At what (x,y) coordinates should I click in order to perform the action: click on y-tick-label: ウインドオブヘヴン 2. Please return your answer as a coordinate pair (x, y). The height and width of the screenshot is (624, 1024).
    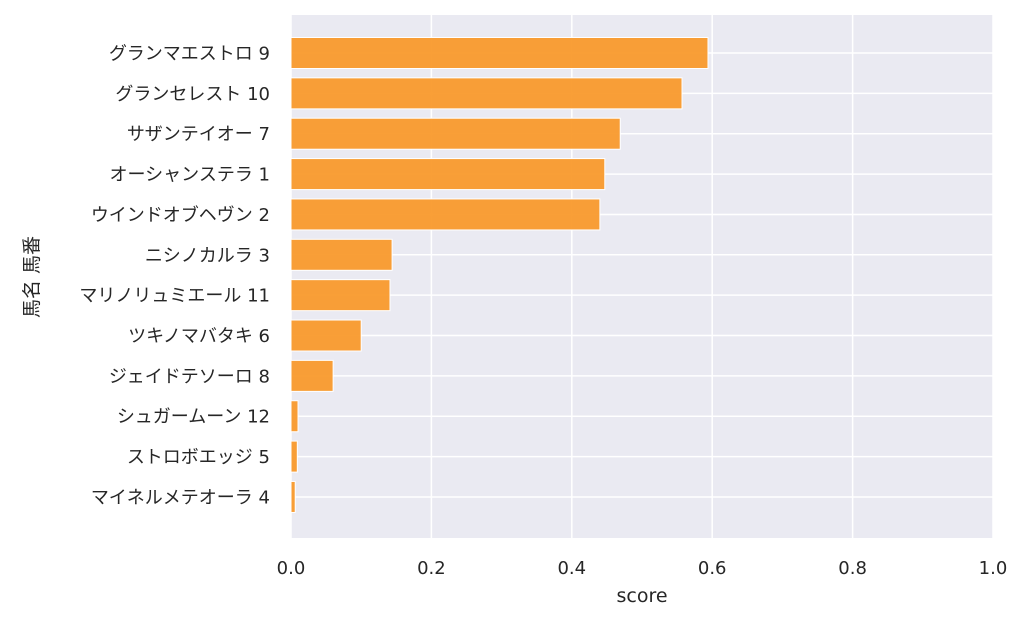
    Looking at the image, I should click on (180, 215).